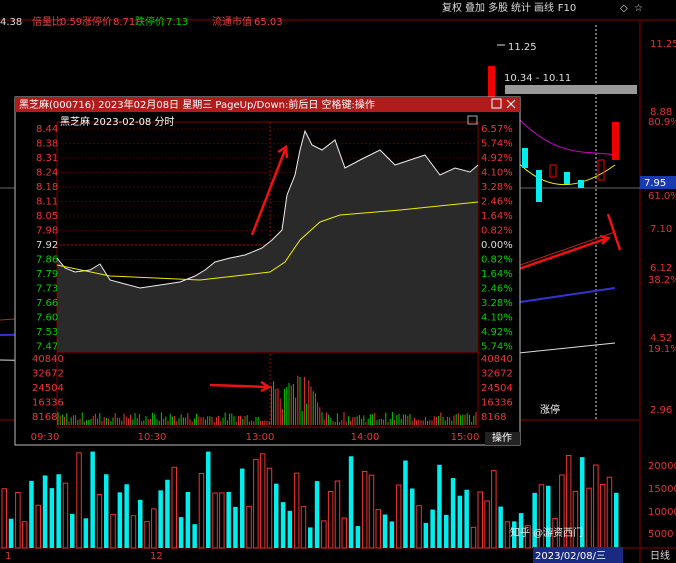  Describe the element at coordinates (475, 8) in the screenshot. I see `toolbar-button: 叠加` at that location.